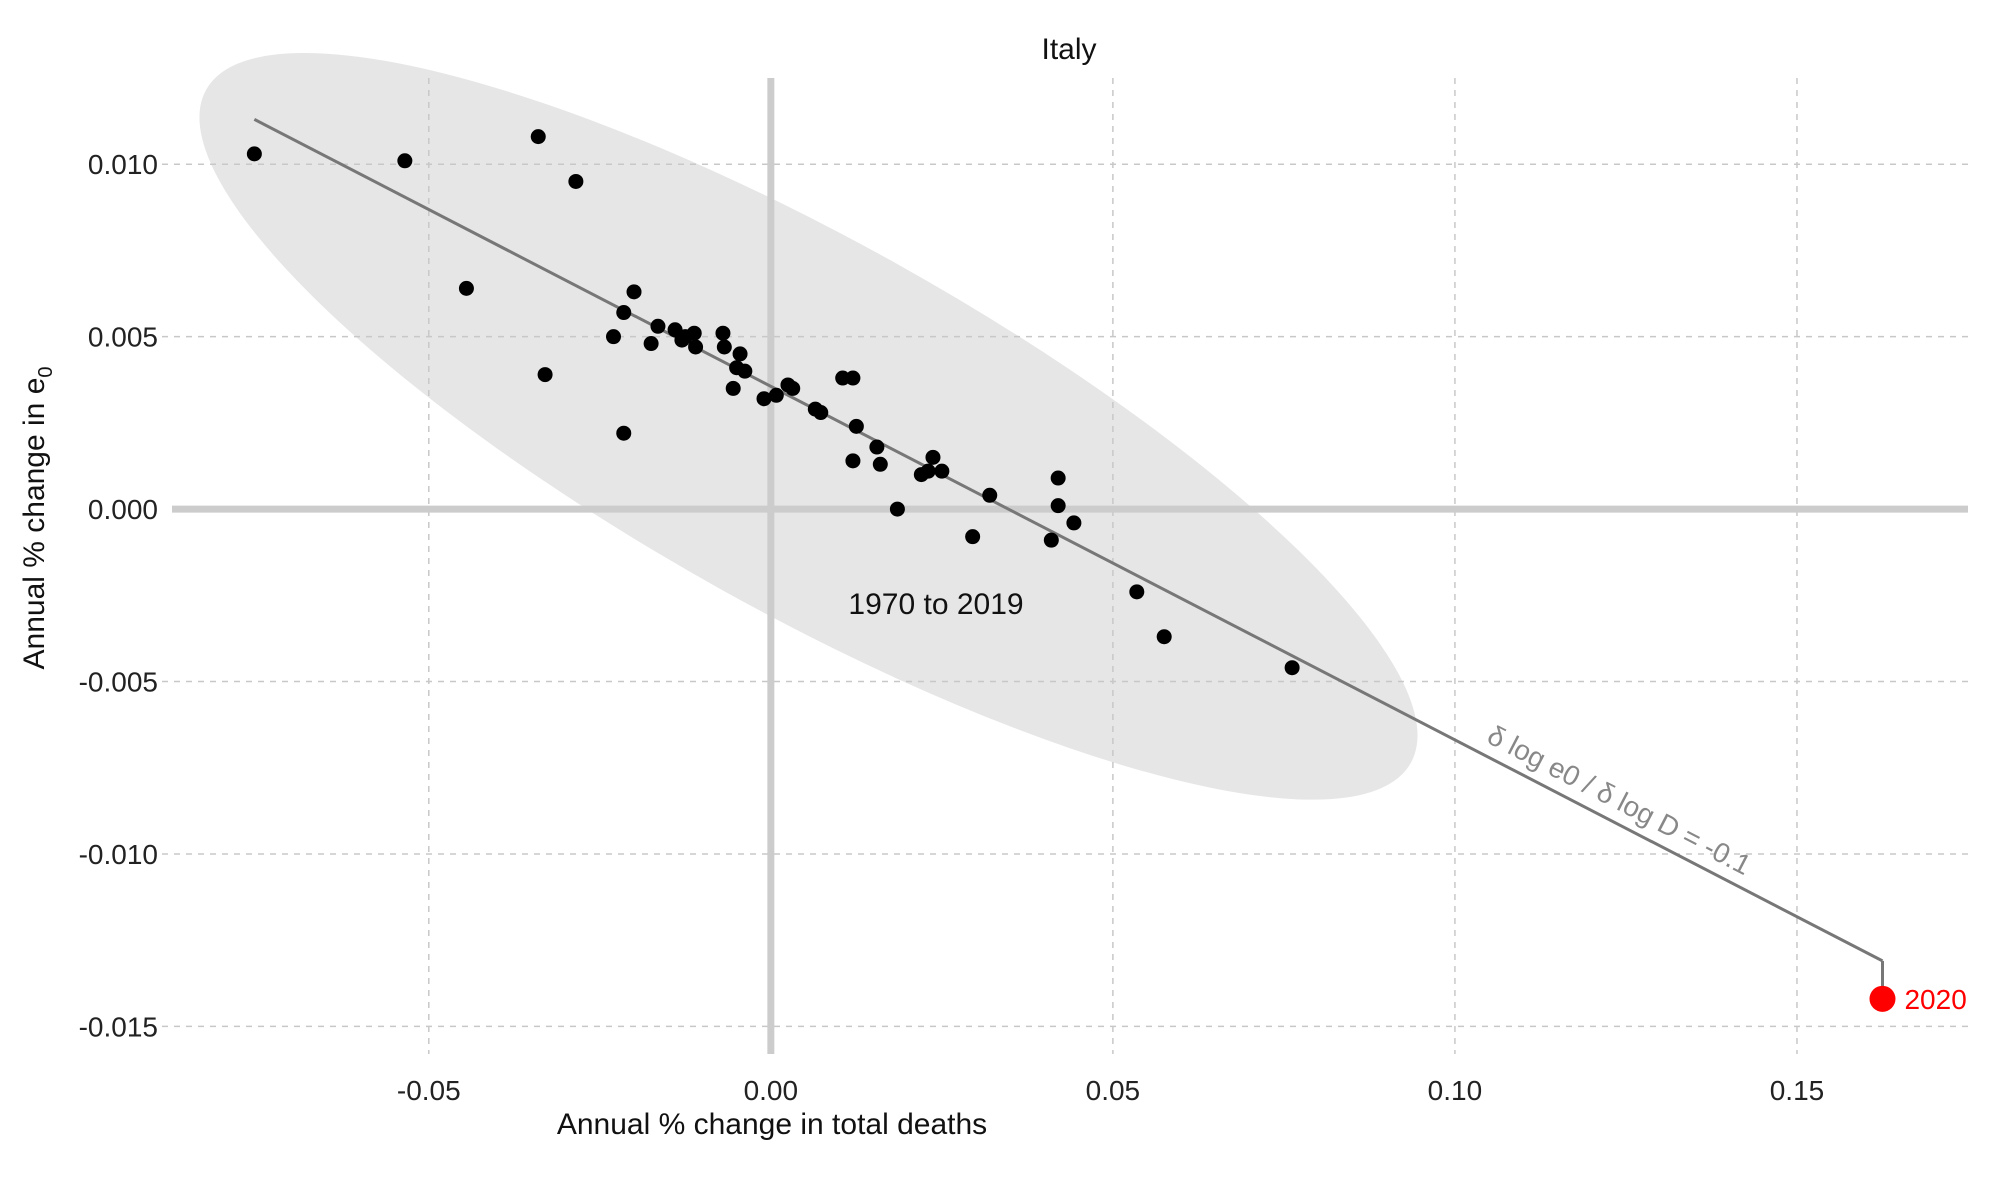  Describe the element at coordinates (123, 164) in the screenshot. I see `y-tick-label-5: 0.010` at that location.